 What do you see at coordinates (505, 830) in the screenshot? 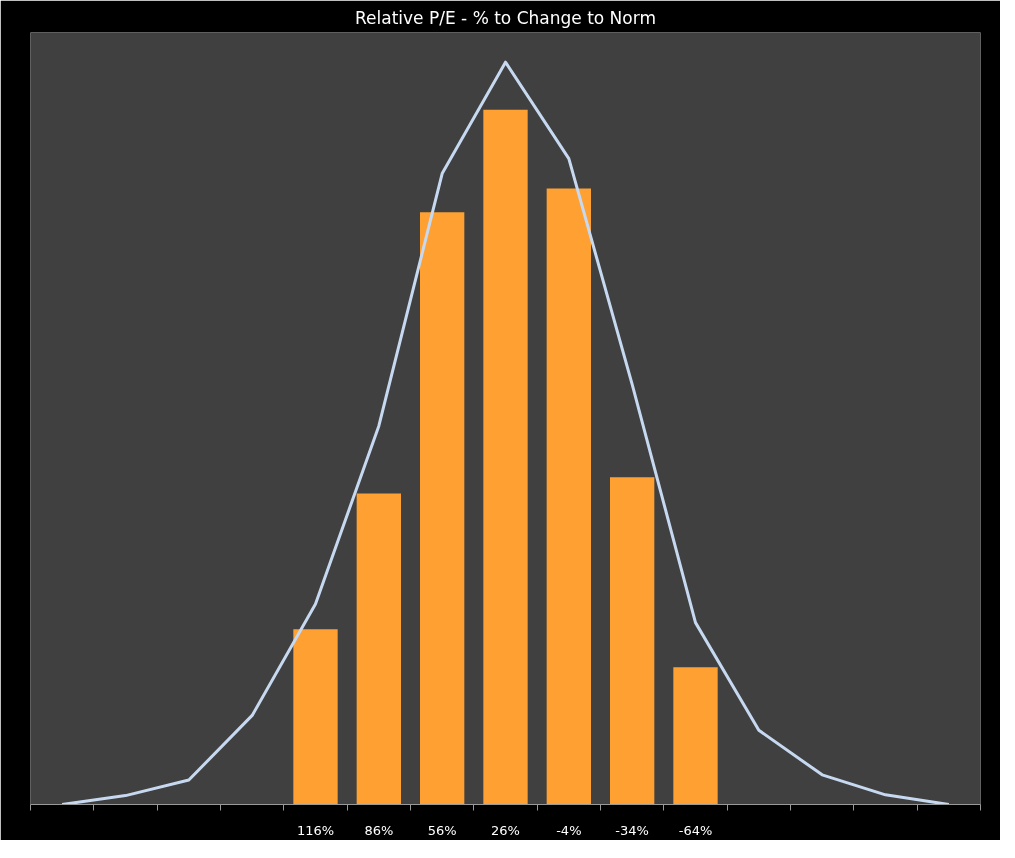
I see `x-tick-label: 26%` at bounding box center [505, 830].